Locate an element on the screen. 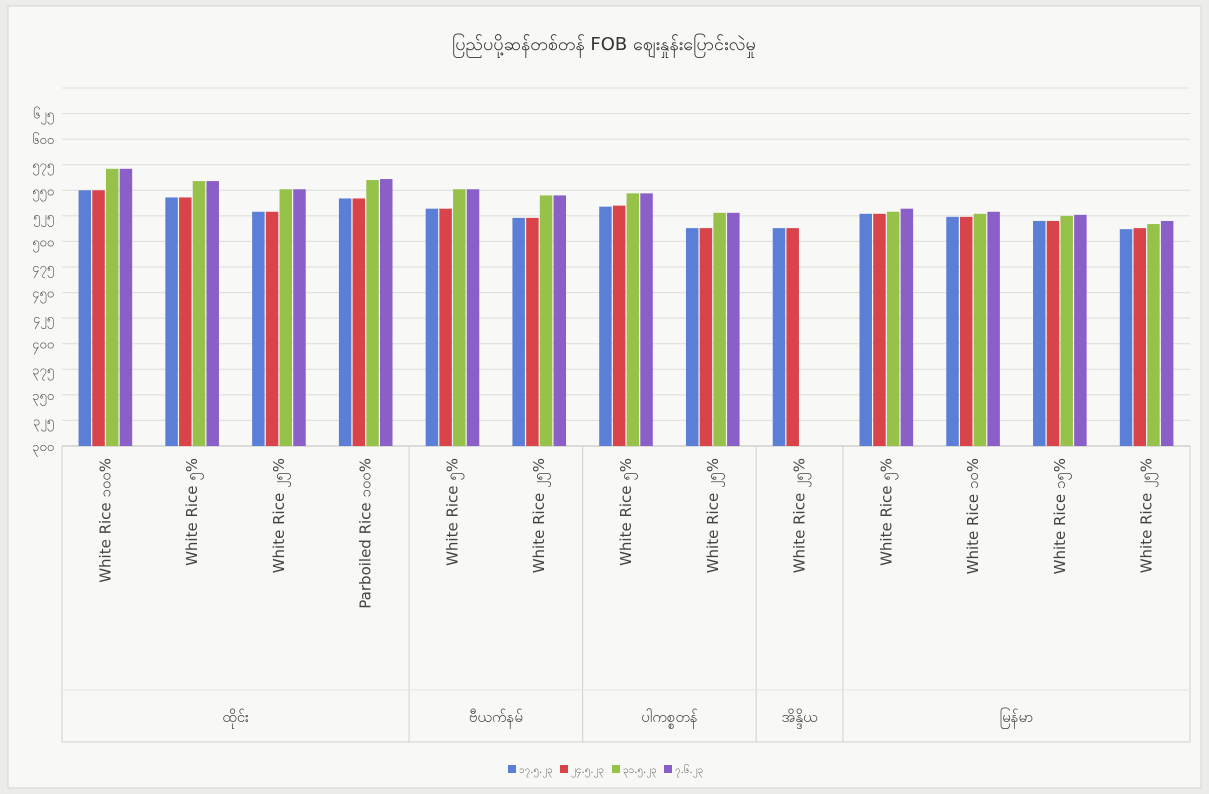 Image resolution: width=1209 pixels, height=794 pixels. legend-label: ၂၄.၅.၂၃ is located at coordinates (587, 771).